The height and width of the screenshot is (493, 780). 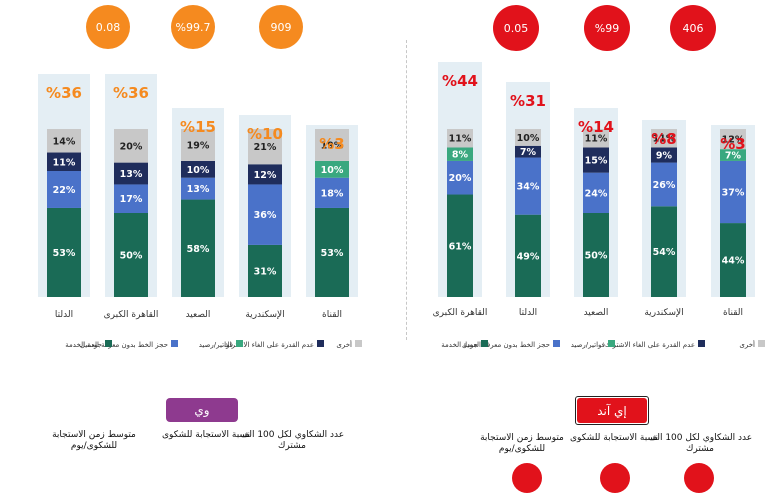 I want to click on data-label: 54%, so click(x=664, y=252).